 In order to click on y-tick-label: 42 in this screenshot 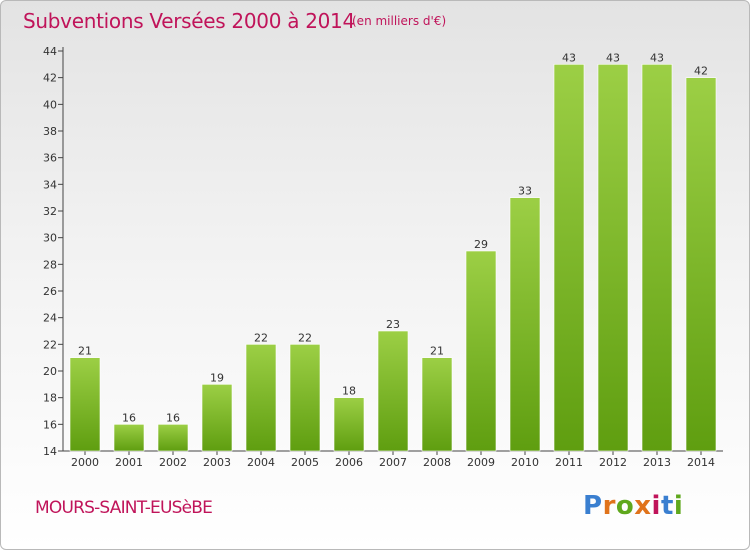, I will do `click(50, 78)`.